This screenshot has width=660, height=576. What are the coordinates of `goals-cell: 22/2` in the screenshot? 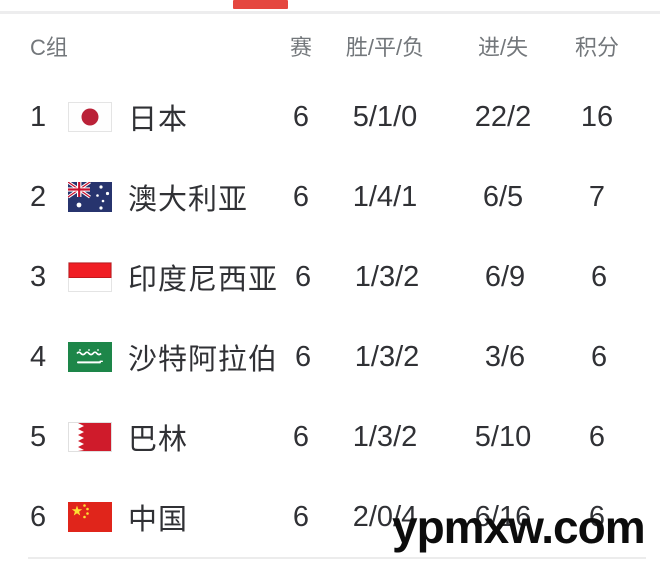 It's located at (503, 116).